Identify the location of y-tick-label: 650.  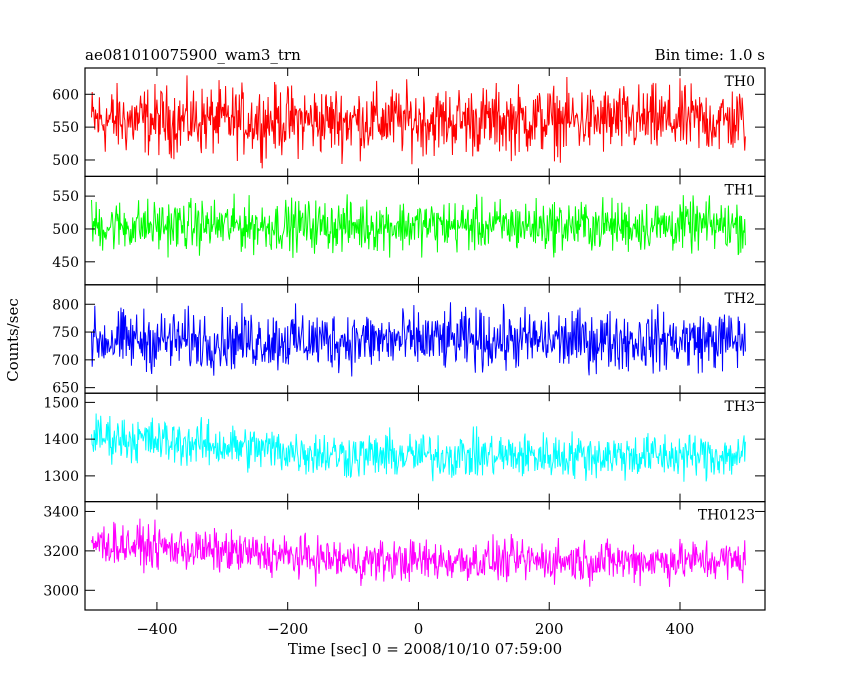
(65, 389).